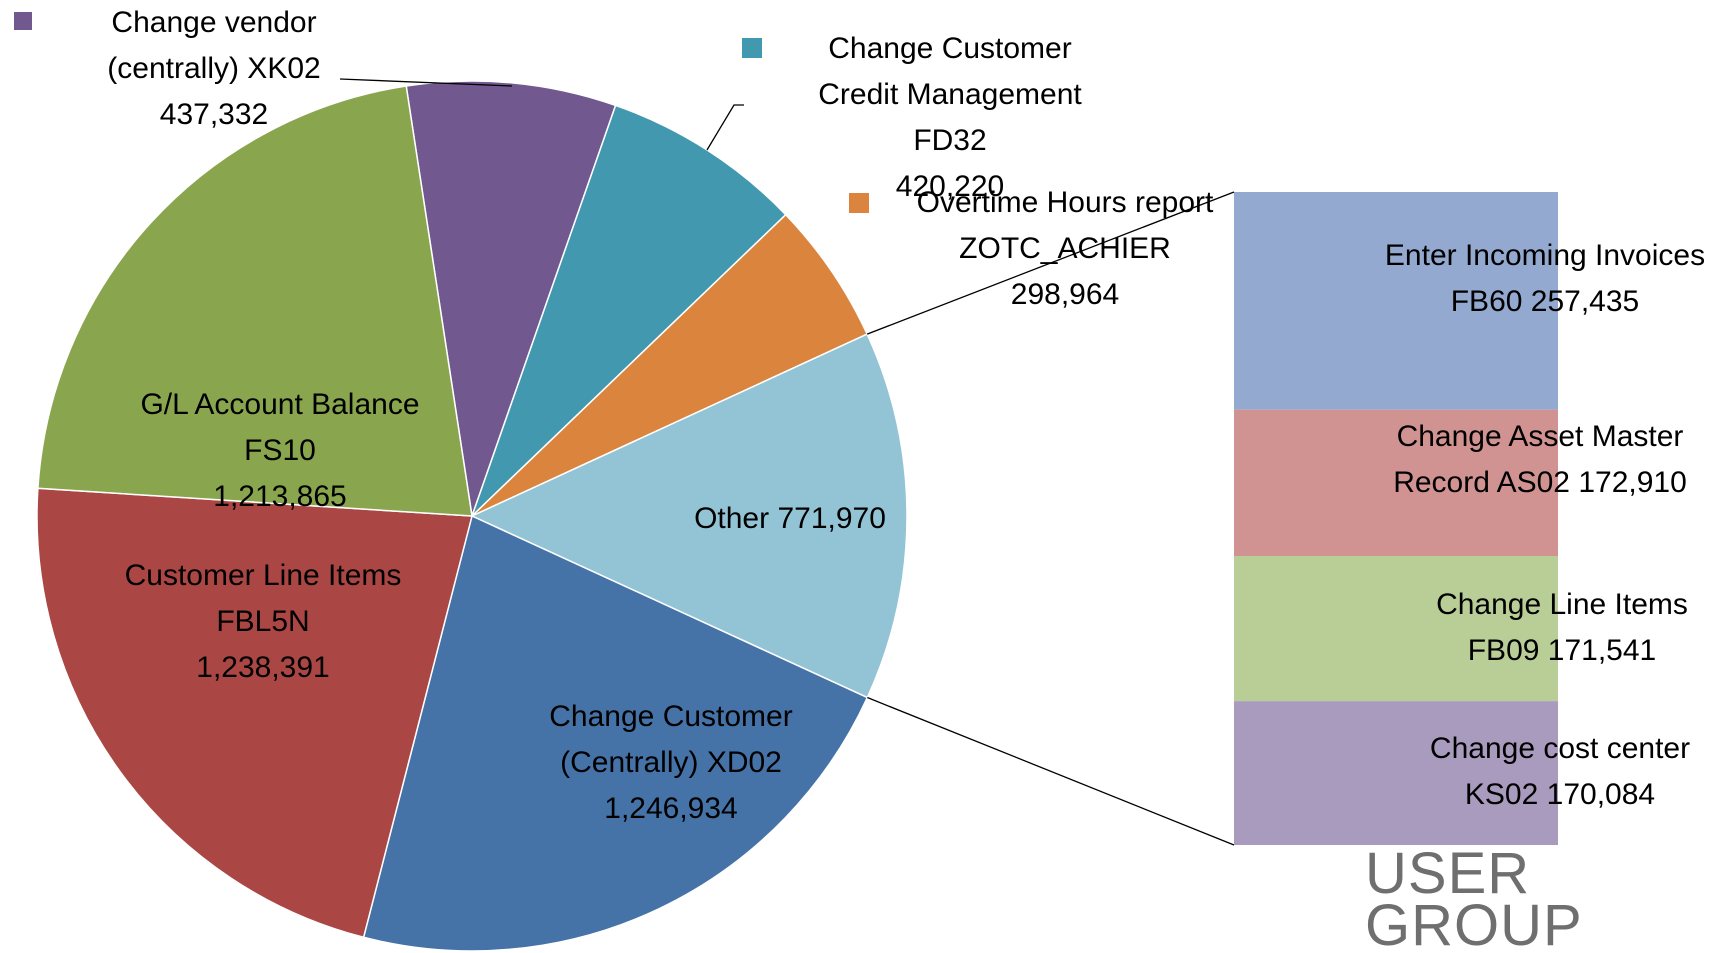 Image resolution: width=1711 pixels, height=953 pixels. I want to click on data-label: G/L Account Balance FS10 1,213,865, so click(280, 451).